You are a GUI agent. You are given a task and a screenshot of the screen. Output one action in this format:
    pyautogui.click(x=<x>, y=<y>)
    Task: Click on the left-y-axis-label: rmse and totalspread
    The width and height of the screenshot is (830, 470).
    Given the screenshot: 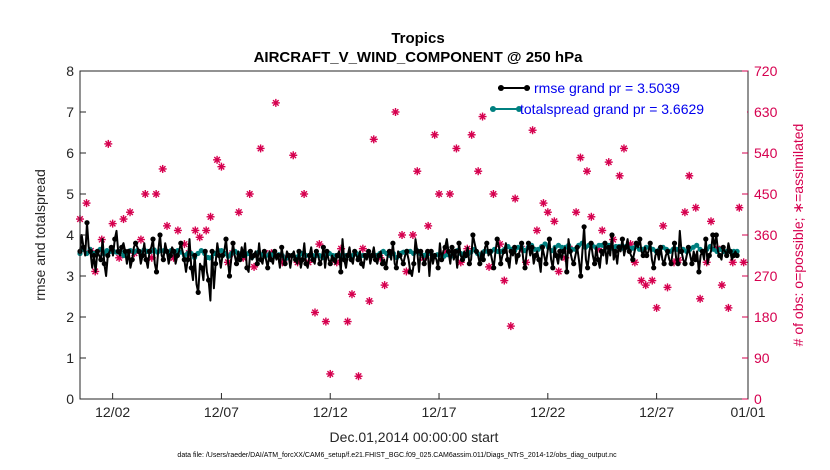 What is the action you would take?
    pyautogui.click(x=40, y=235)
    